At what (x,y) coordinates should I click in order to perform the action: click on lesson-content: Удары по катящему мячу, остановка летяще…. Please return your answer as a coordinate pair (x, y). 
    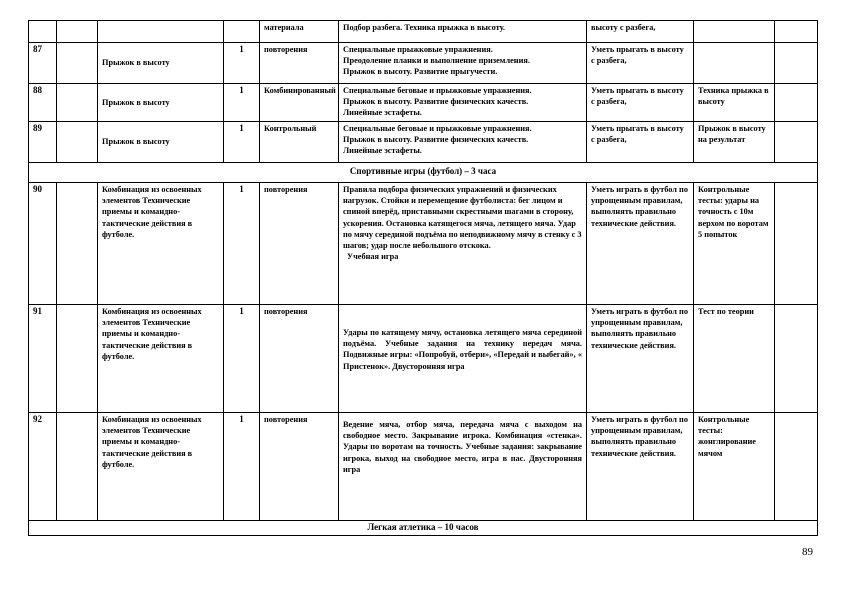
    Looking at the image, I should click on (462, 358).